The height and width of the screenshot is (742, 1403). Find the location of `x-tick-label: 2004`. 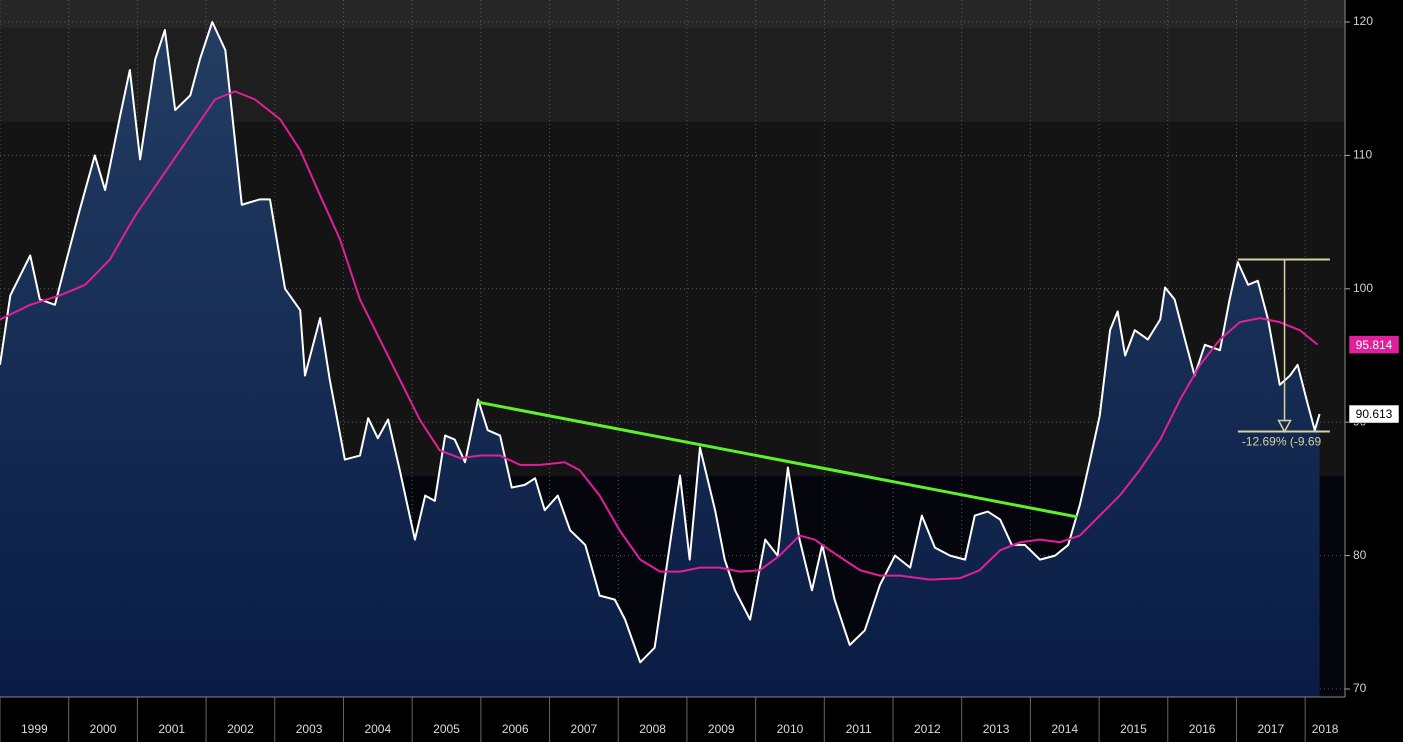

x-tick-label: 2004 is located at coordinates (377, 729).